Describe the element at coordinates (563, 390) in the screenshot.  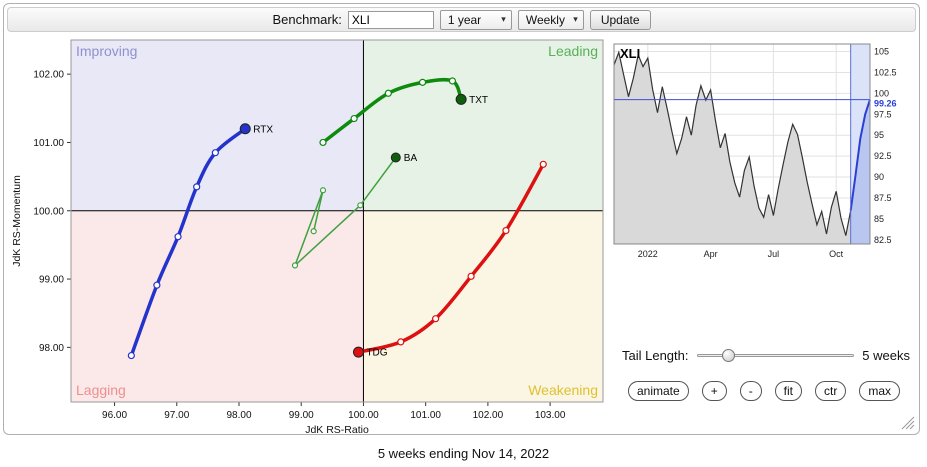
I see `quadrant-label-weakening: Weakening` at that location.